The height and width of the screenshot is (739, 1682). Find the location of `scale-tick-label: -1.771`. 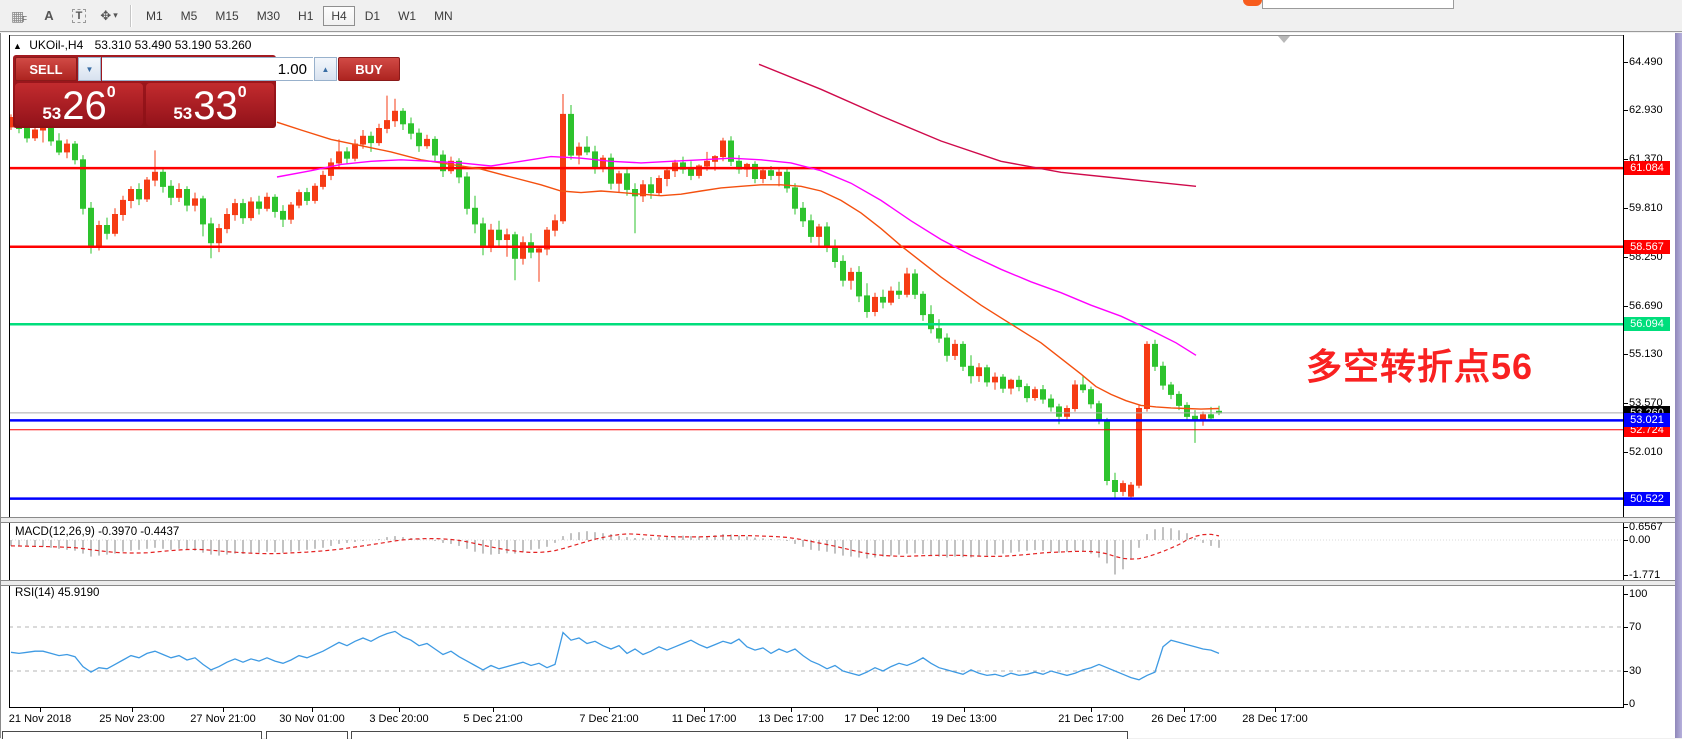

scale-tick-label: -1.771 is located at coordinates (1645, 574).